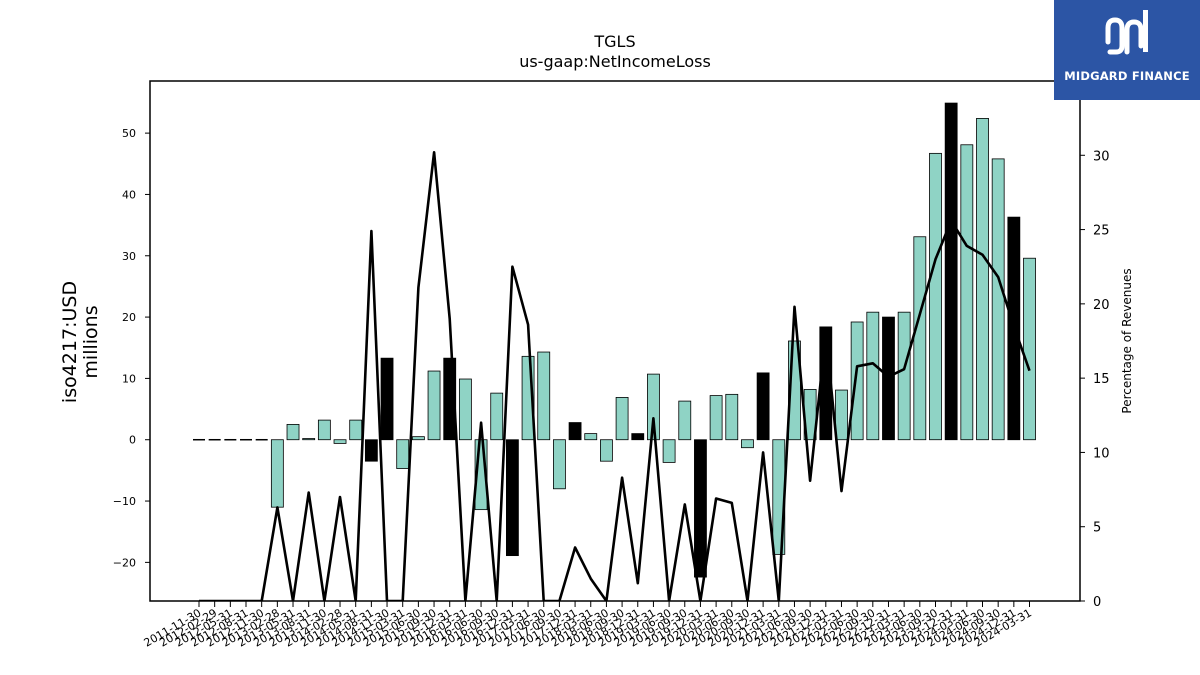 This screenshot has height=675, width=1200. What do you see at coordinates (1101, 231) in the screenshot?
I see `y2-tick-label: 25` at bounding box center [1101, 231].